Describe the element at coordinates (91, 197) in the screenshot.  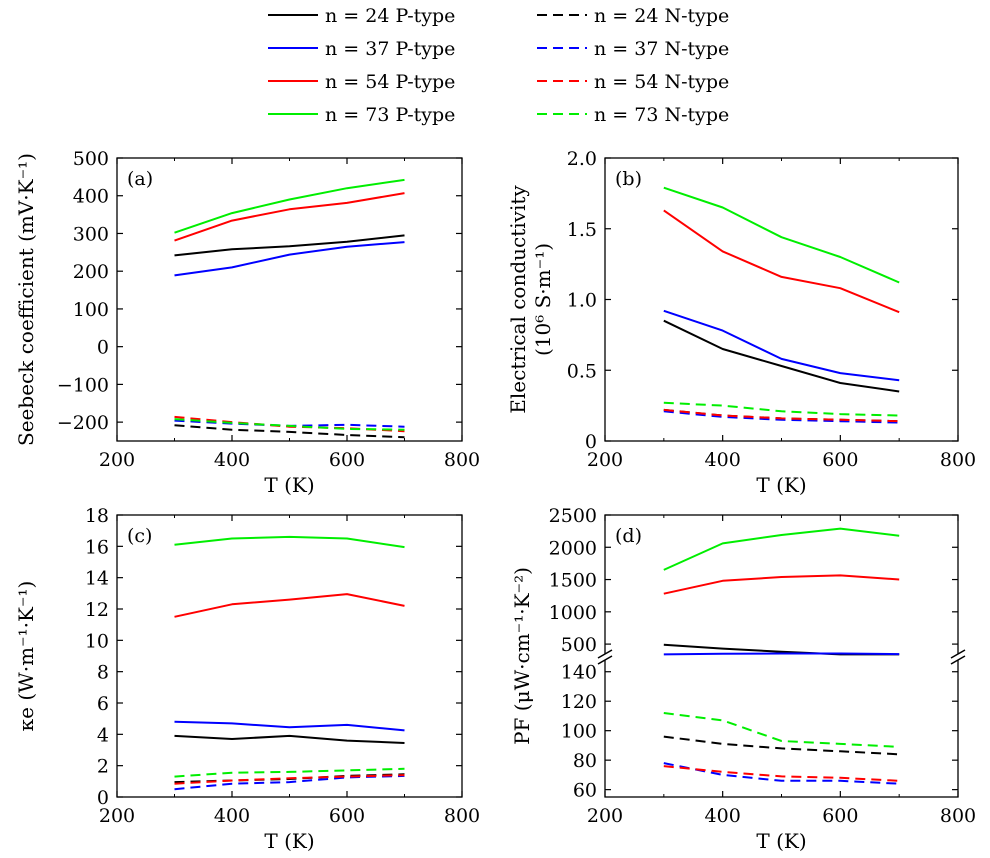
I see `y-tick-label: 400` at that location.